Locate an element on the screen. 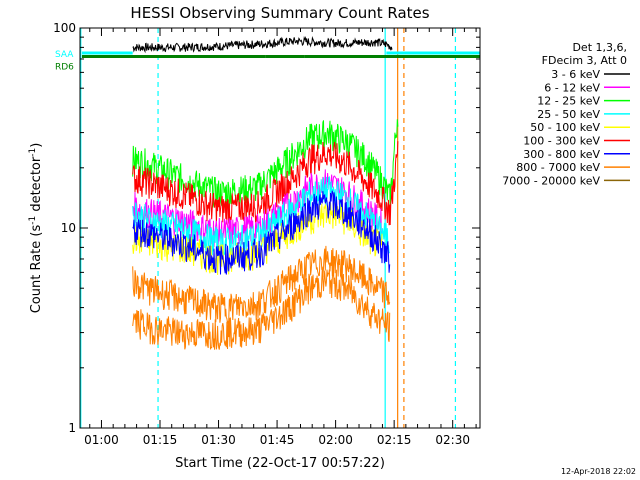 Image resolution: width=640 pixels, height=480 pixels. legend-header-1: Det 1,3,6, is located at coordinates (599, 47).